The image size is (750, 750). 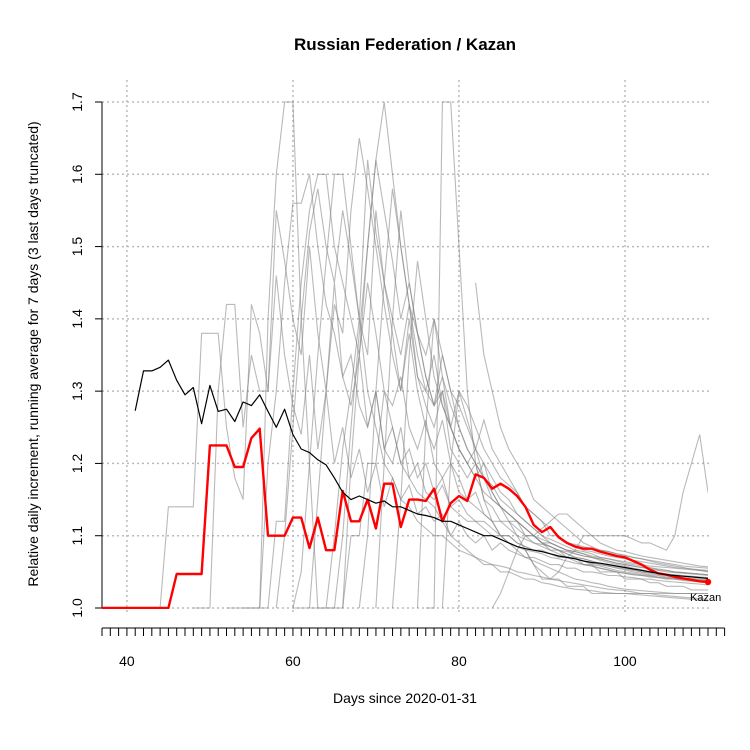 I want to click on series-end-point, so click(x=708, y=582).